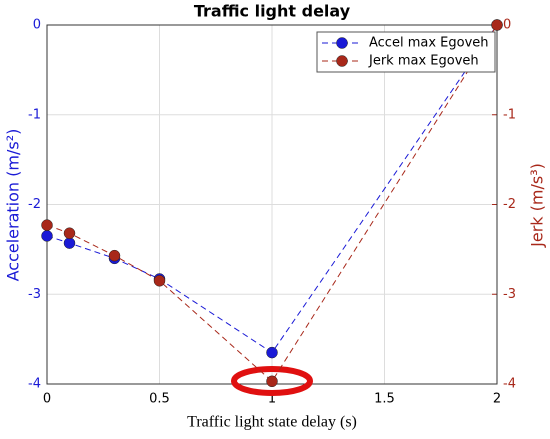  What do you see at coordinates (34, 114) in the screenshot?
I see `y-tick-label: -1` at bounding box center [34, 114].